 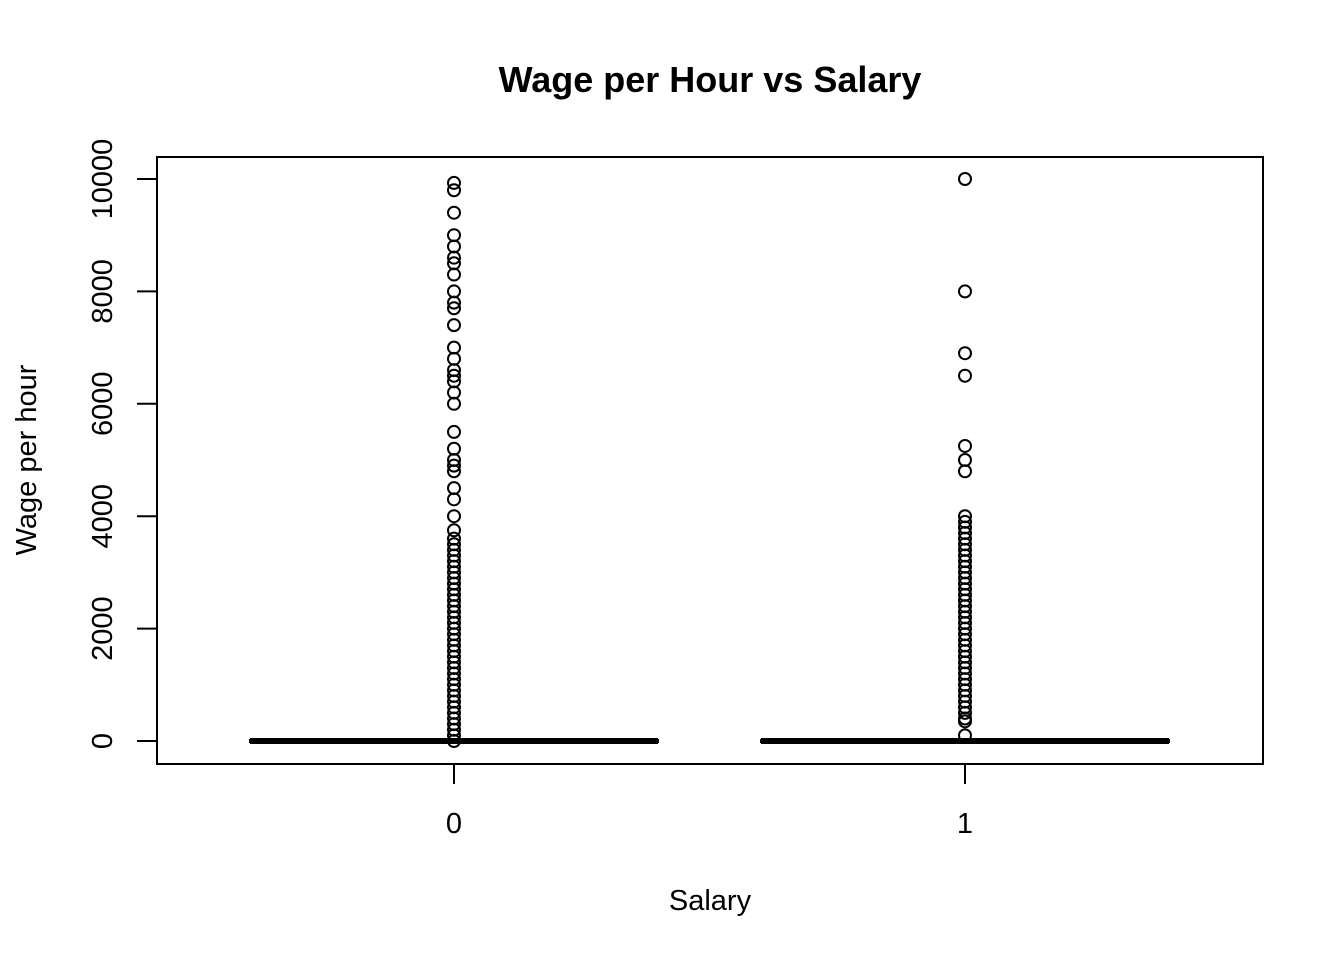 What do you see at coordinates (103, 404) in the screenshot?
I see `y-tick-label: 6000` at bounding box center [103, 404].